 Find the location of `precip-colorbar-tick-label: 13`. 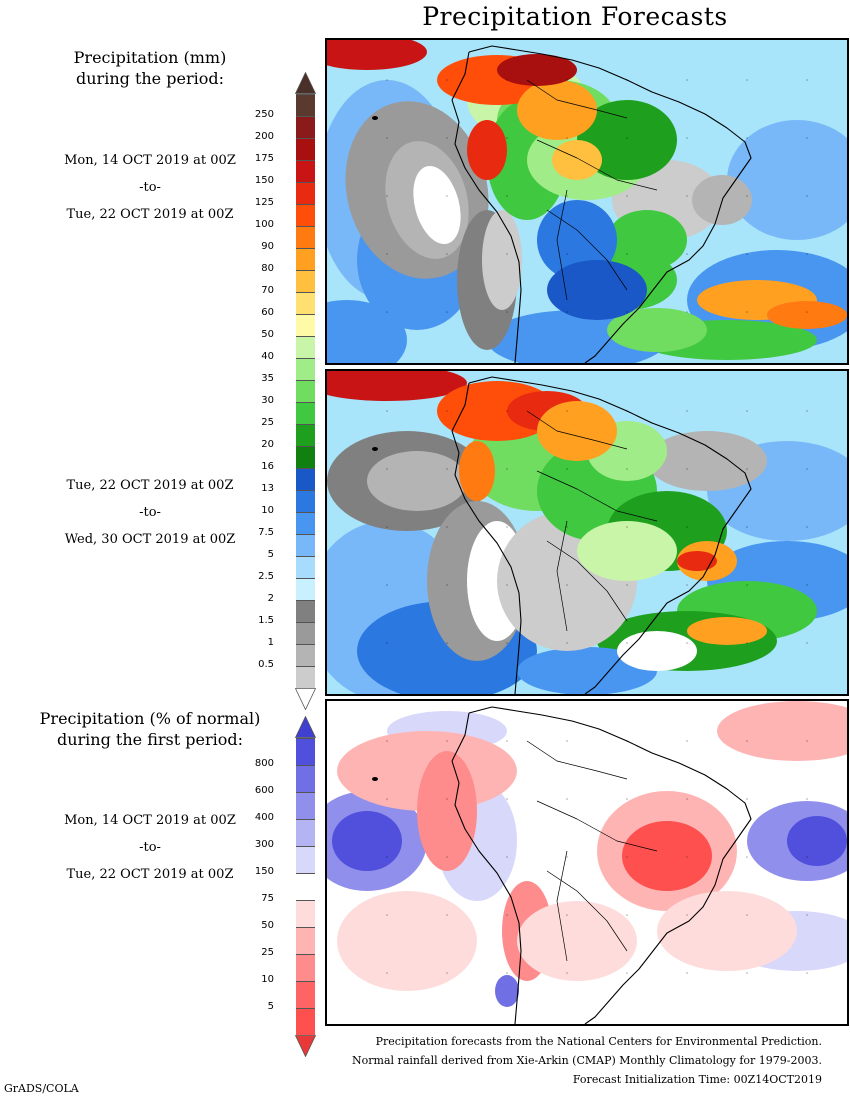

precip-colorbar-tick-label: 13 is located at coordinates (267, 488).